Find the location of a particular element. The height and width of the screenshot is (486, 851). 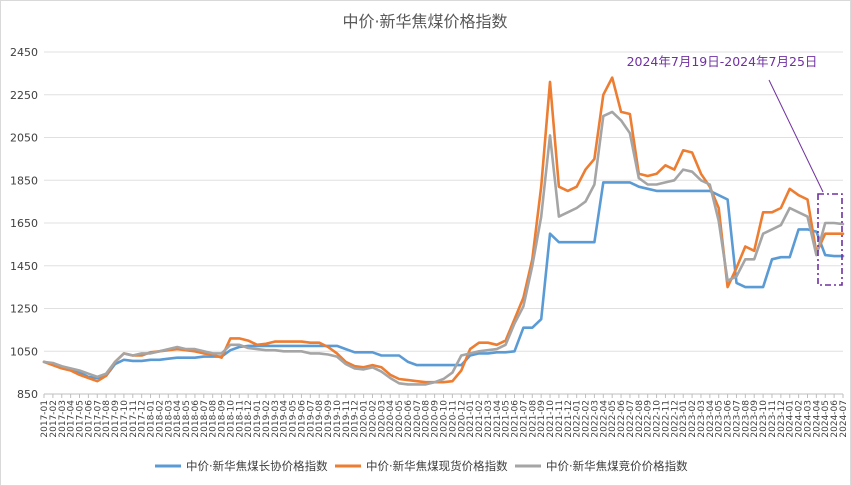

y-tick-label: 2250 is located at coordinates (24, 95).